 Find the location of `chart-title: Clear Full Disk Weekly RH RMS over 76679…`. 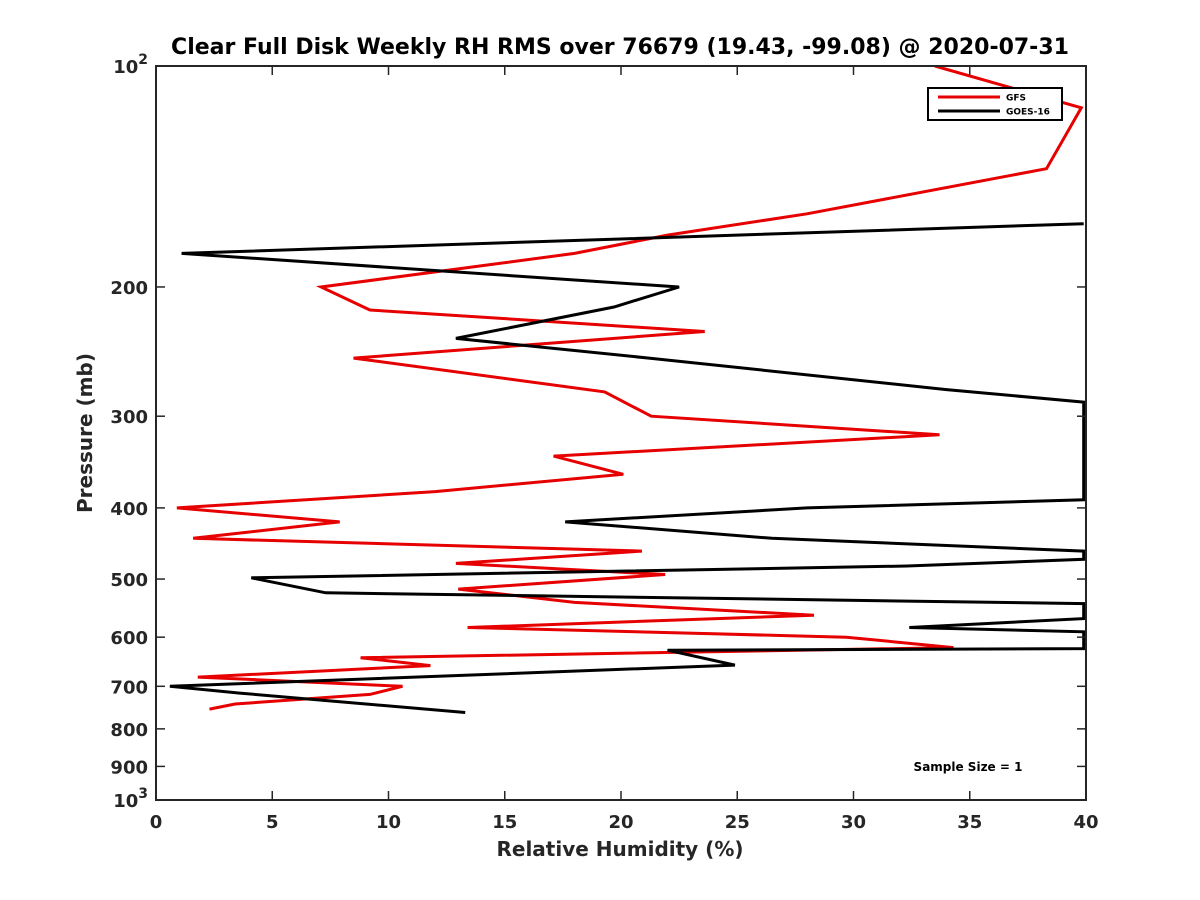

chart-title: Clear Full Disk Weekly RH RMS over 76679… is located at coordinates (620, 47).